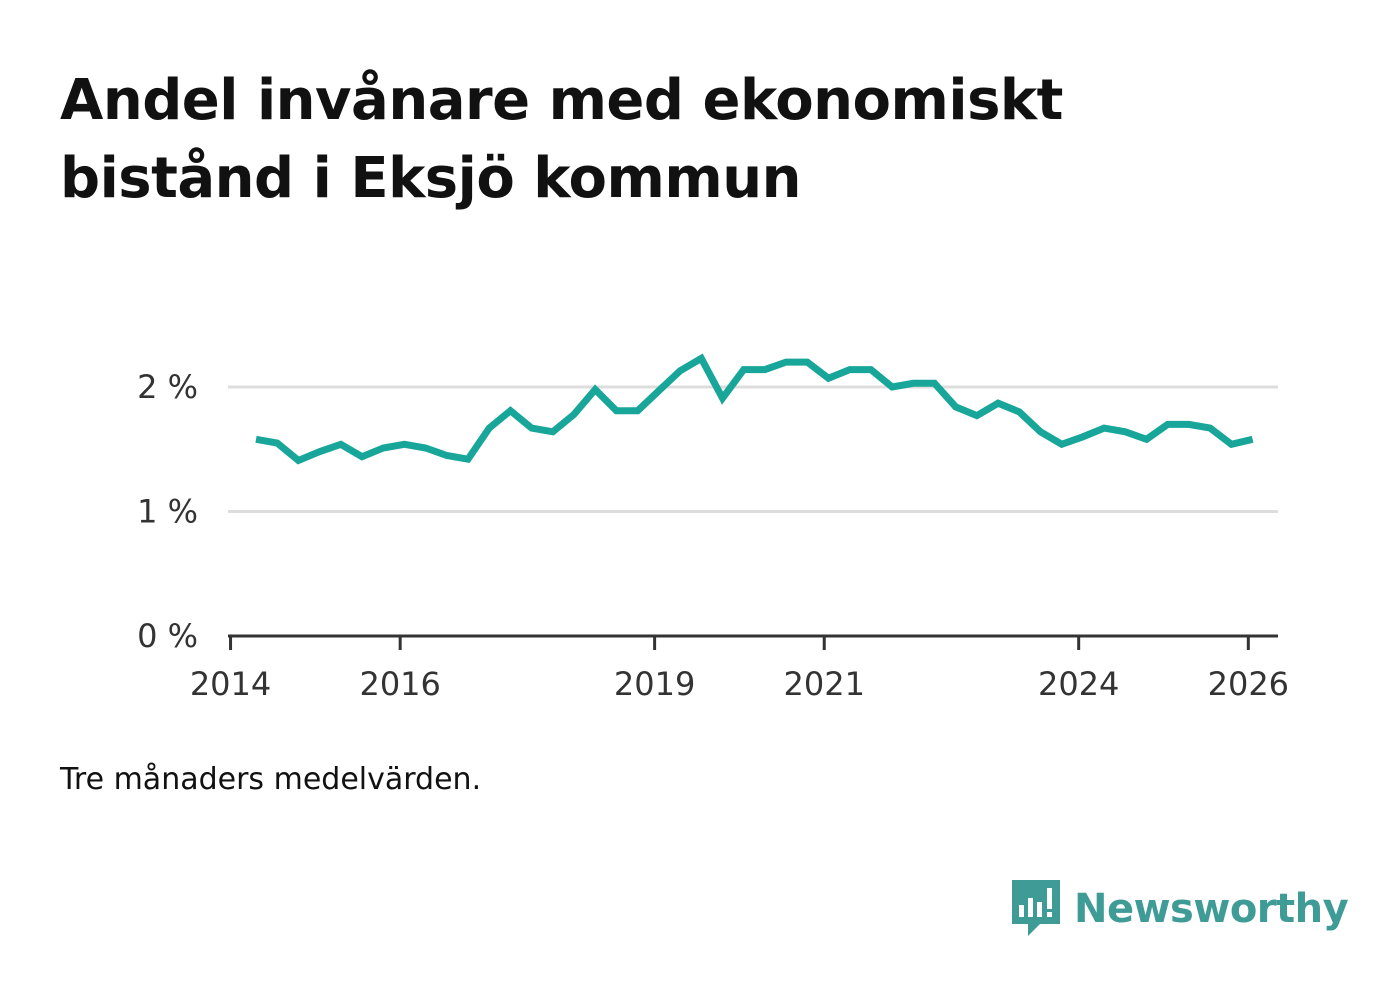 The width and height of the screenshot is (1382, 999). Describe the element at coordinates (739, 668) in the screenshot. I see `x-axis: 2014 2016 2019 2021 2024 2026` at that location.